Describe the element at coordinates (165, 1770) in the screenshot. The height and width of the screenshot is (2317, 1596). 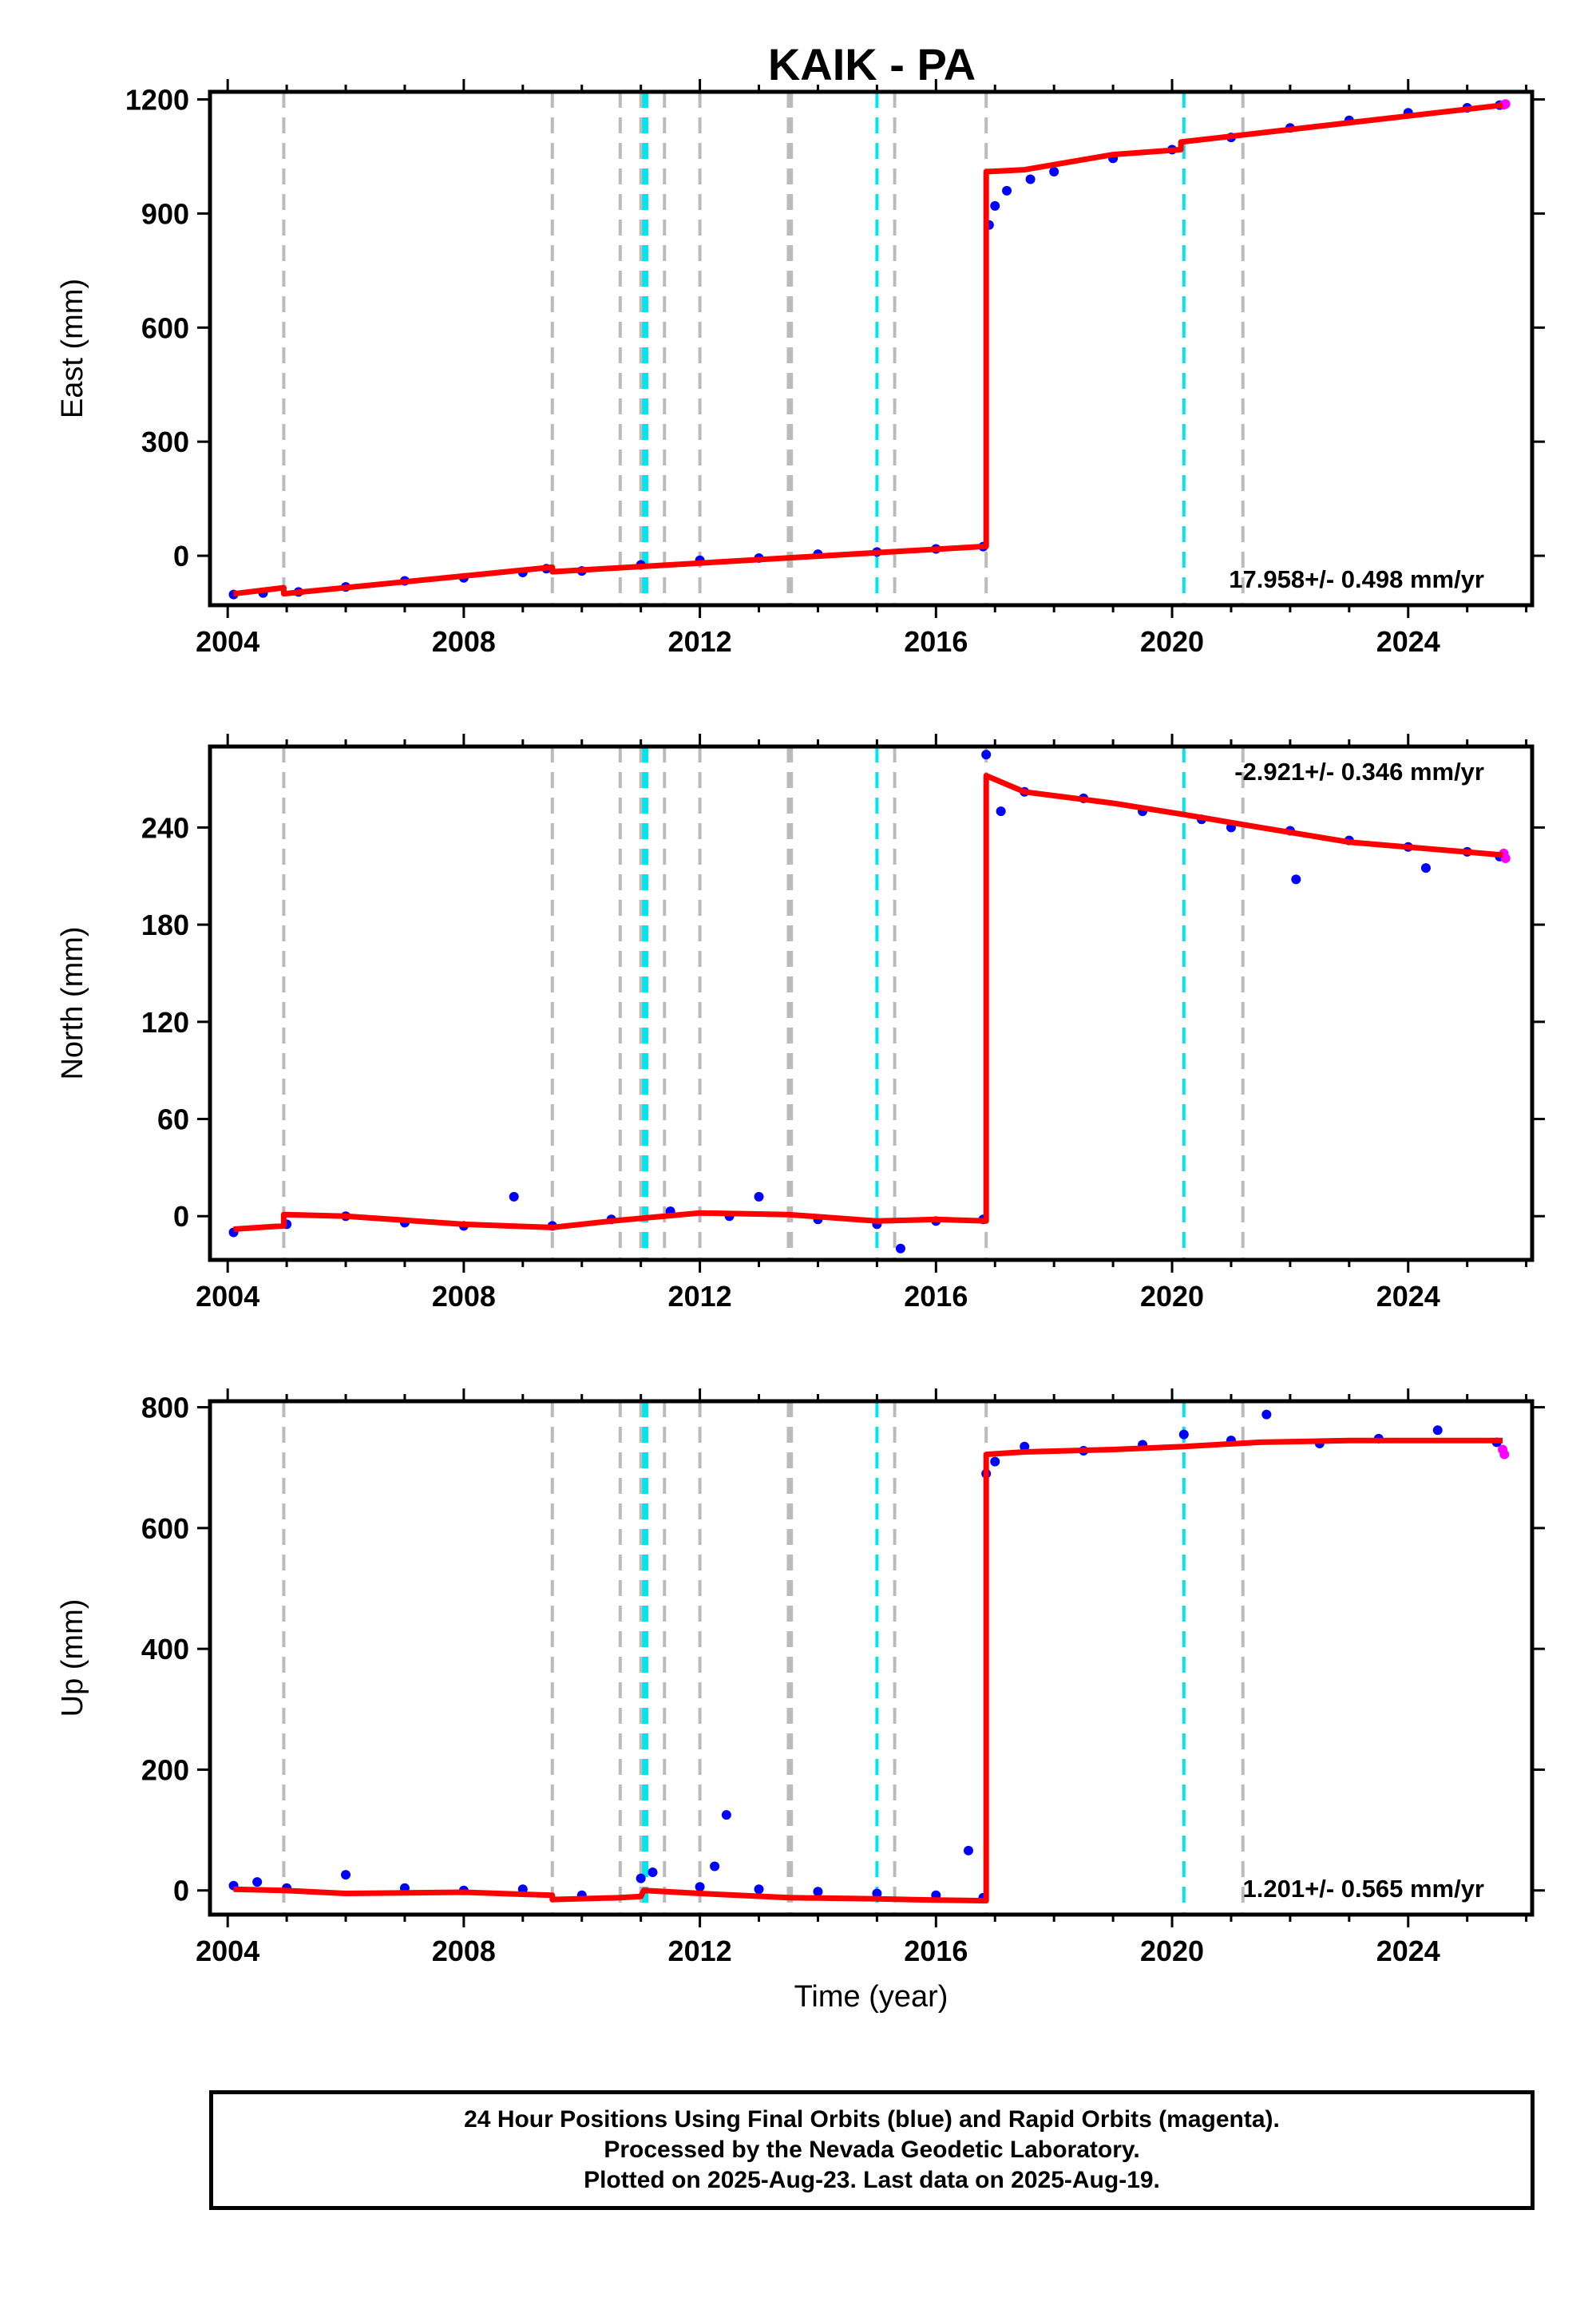
I see `y-tick-label: 200` at that location.